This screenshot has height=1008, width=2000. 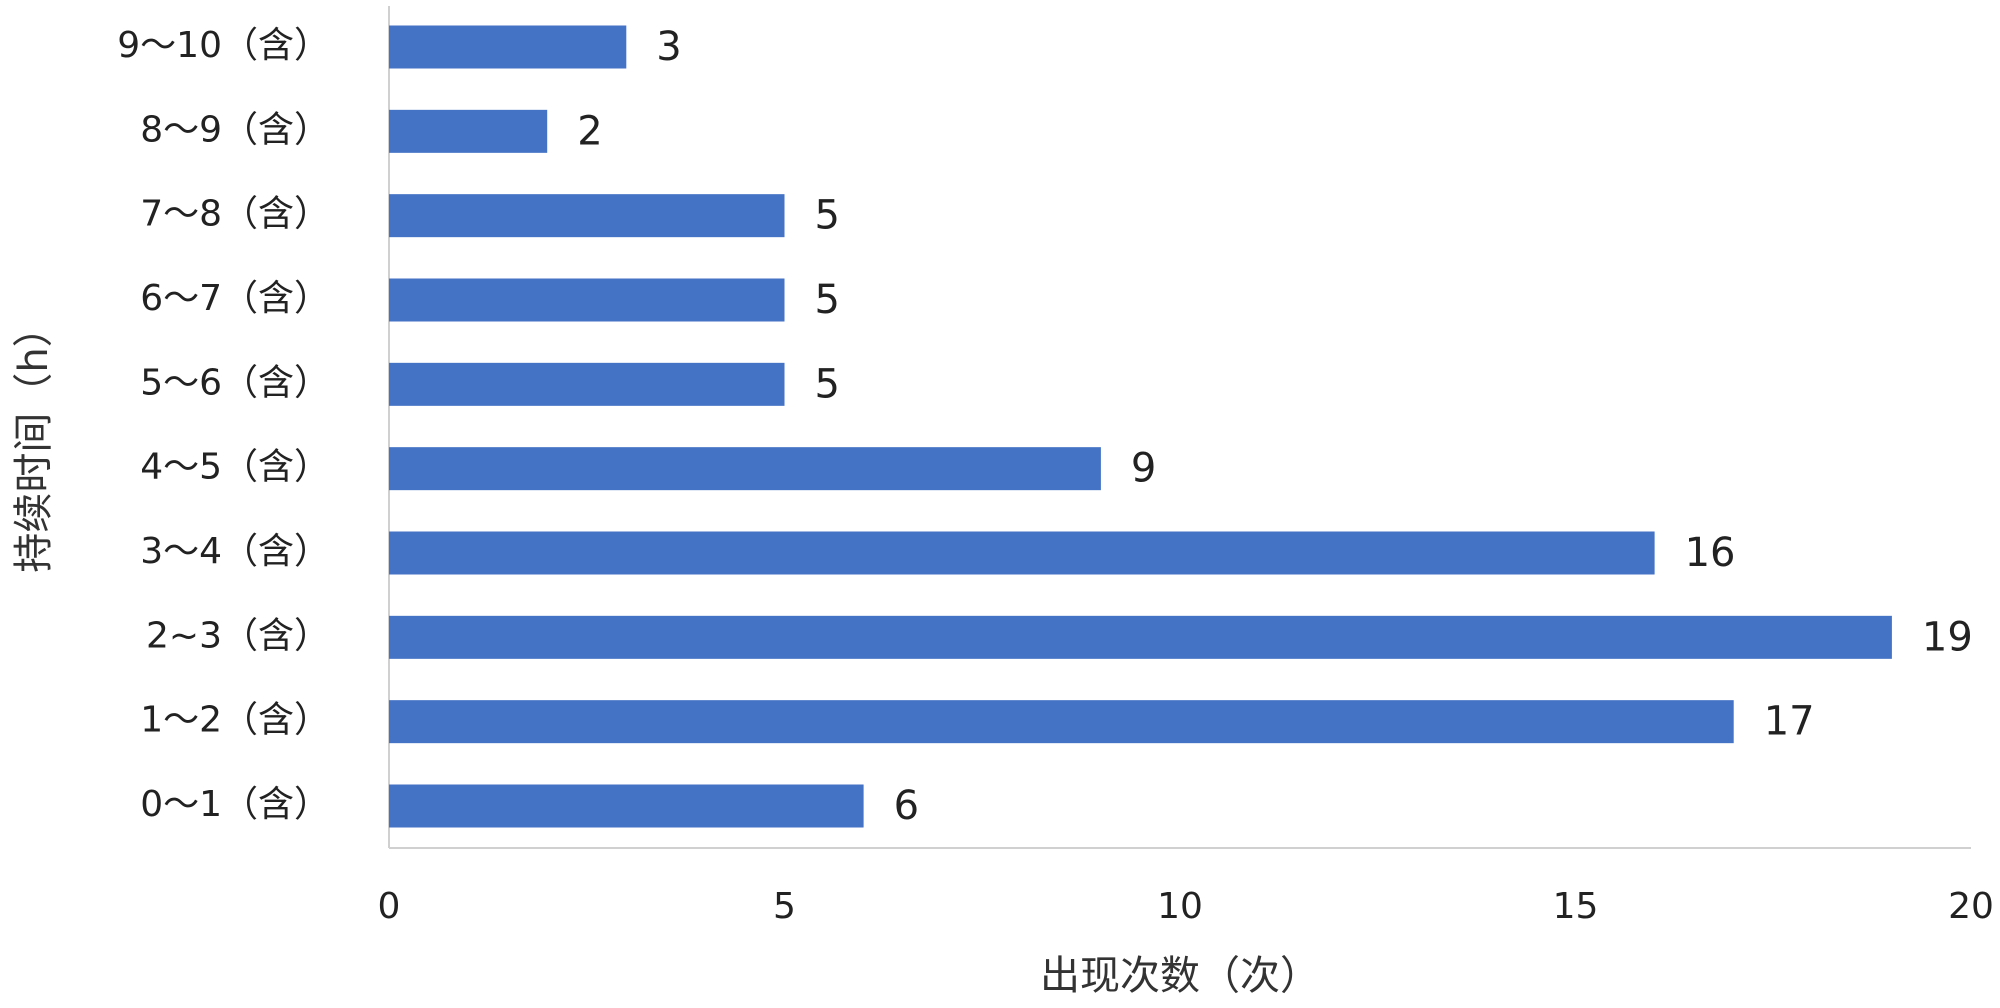 I want to click on y-tick-label: 8～9（含）, so click(x=235, y=129).